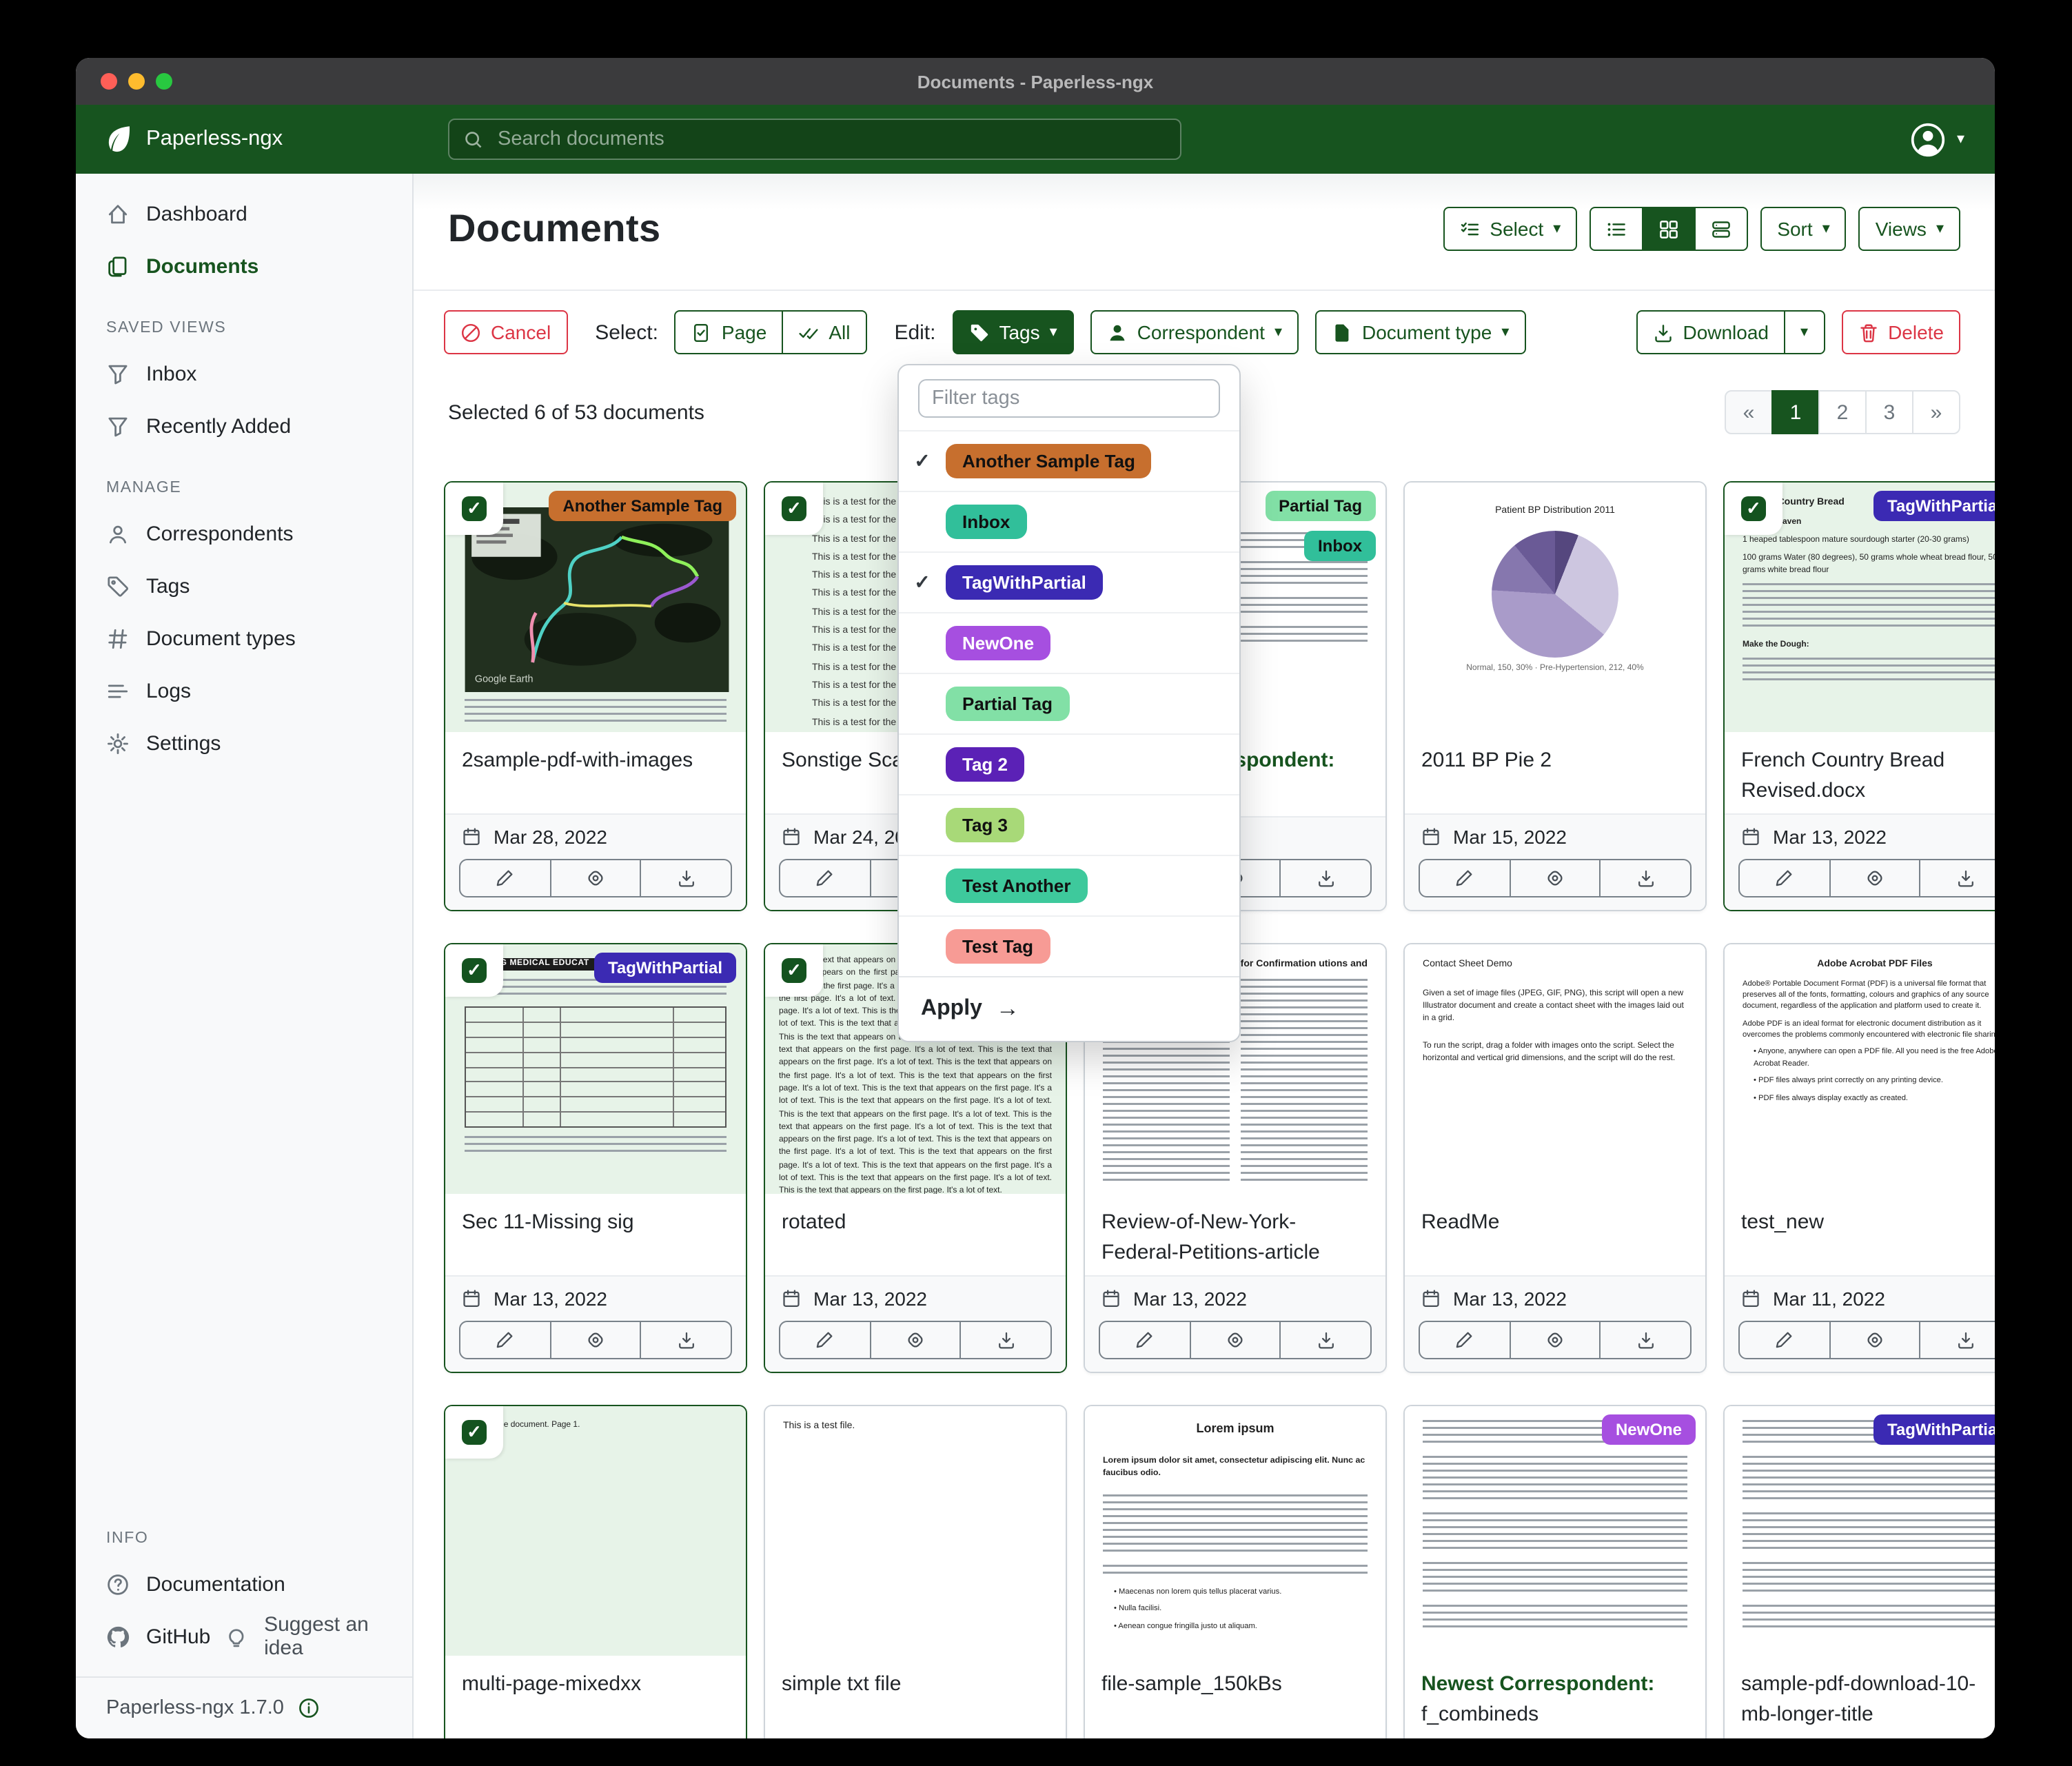 This screenshot has height=1766, width=2072. Describe the element at coordinates (595, 1531) in the screenshot. I see `document-thumbnail: ✓ a multi page document. Page 1.` at that location.